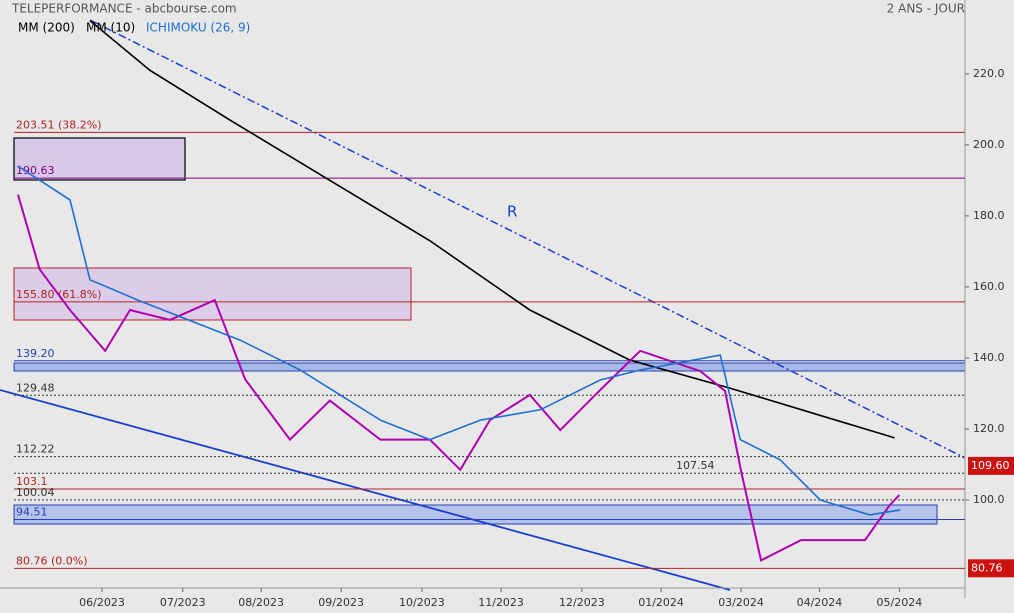 The width and height of the screenshot is (1014, 613). I want to click on y-tick-label: 140.0, so click(989, 357).